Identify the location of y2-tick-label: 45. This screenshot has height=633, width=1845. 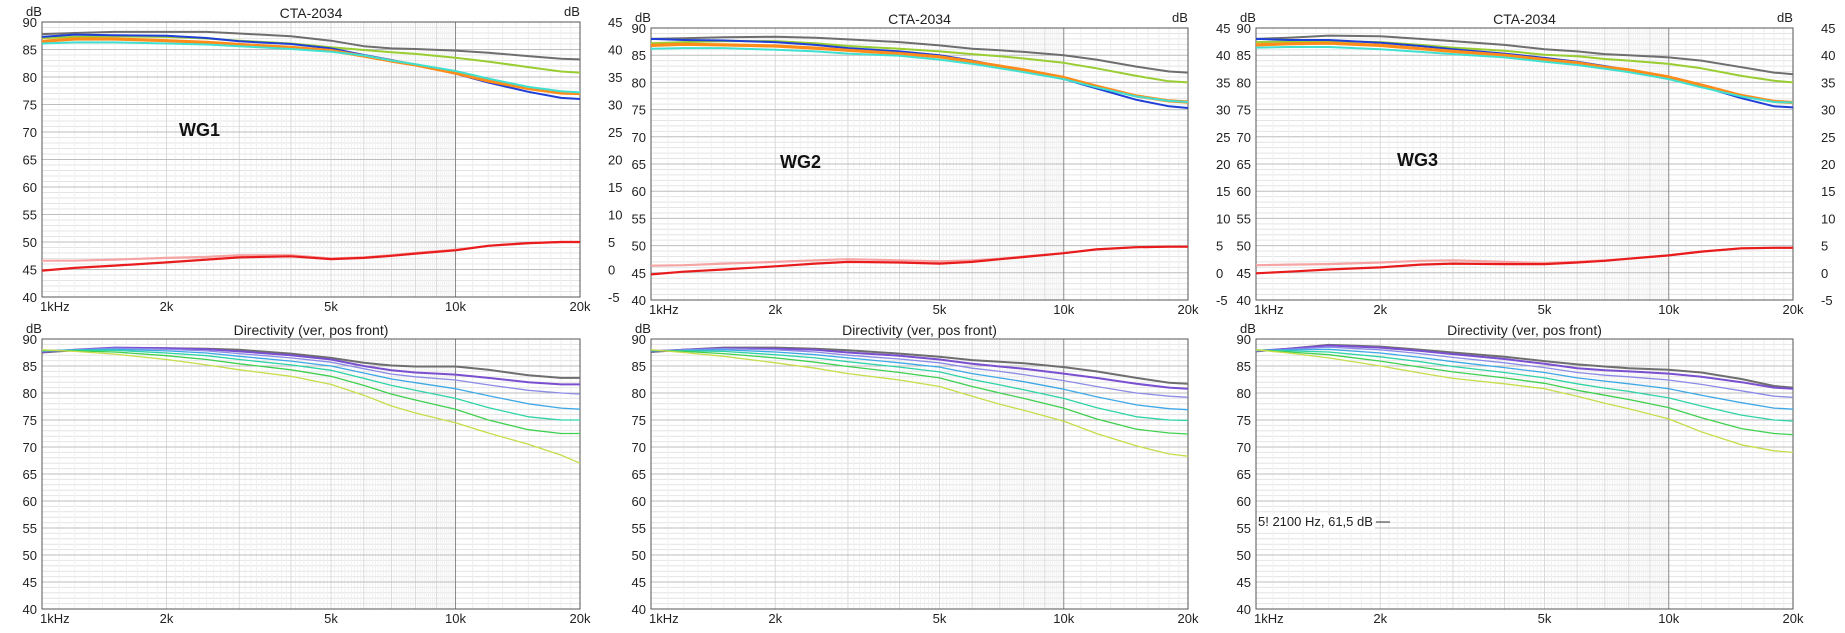
(1223, 28).